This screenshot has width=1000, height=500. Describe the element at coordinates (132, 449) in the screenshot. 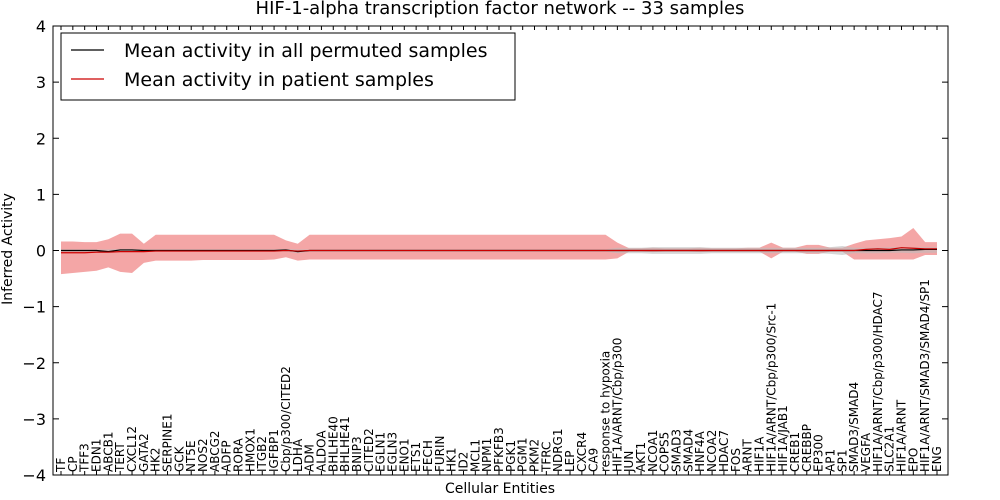

I see `x-tick-label: CXCL12` at that location.